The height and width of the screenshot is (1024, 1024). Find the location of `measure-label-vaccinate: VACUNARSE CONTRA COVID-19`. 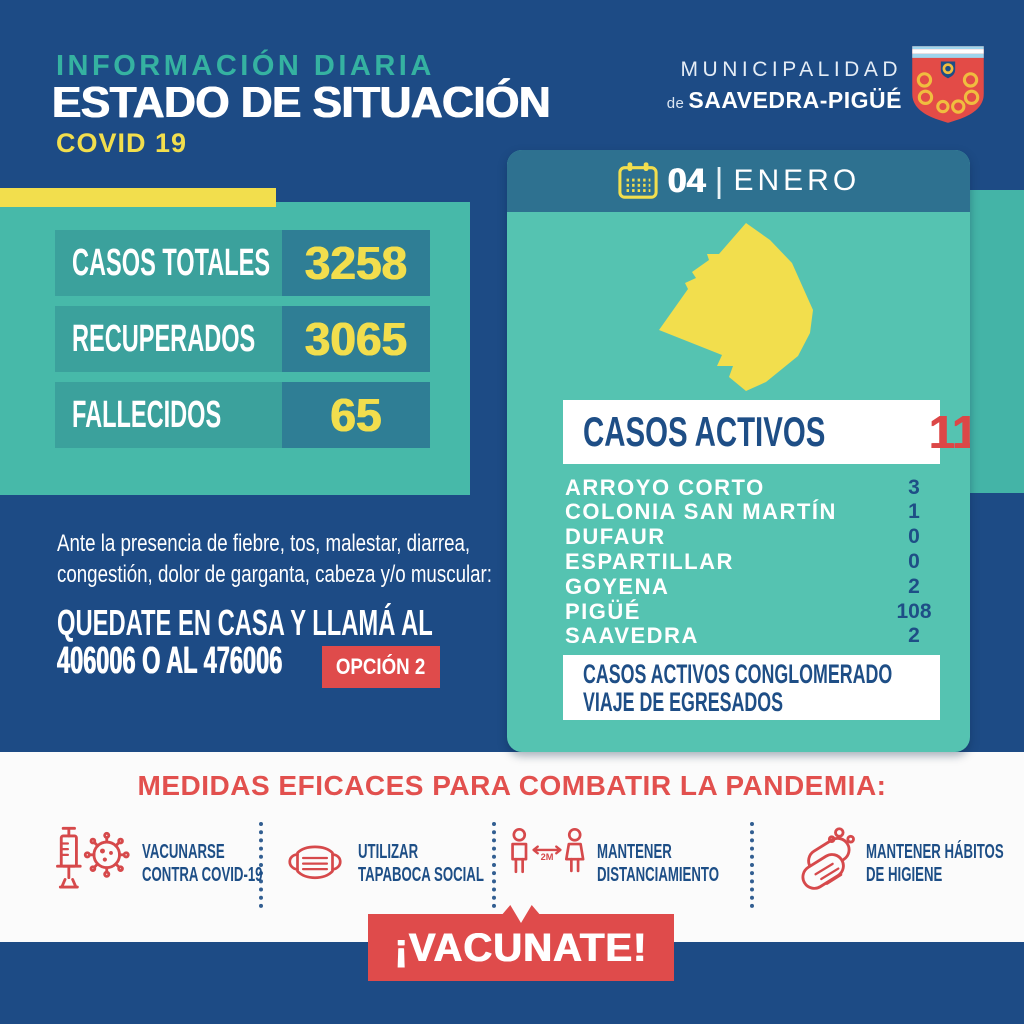

measure-label-vaccinate: VACUNARSE CONTRA COVID-19 is located at coordinates (202, 863).